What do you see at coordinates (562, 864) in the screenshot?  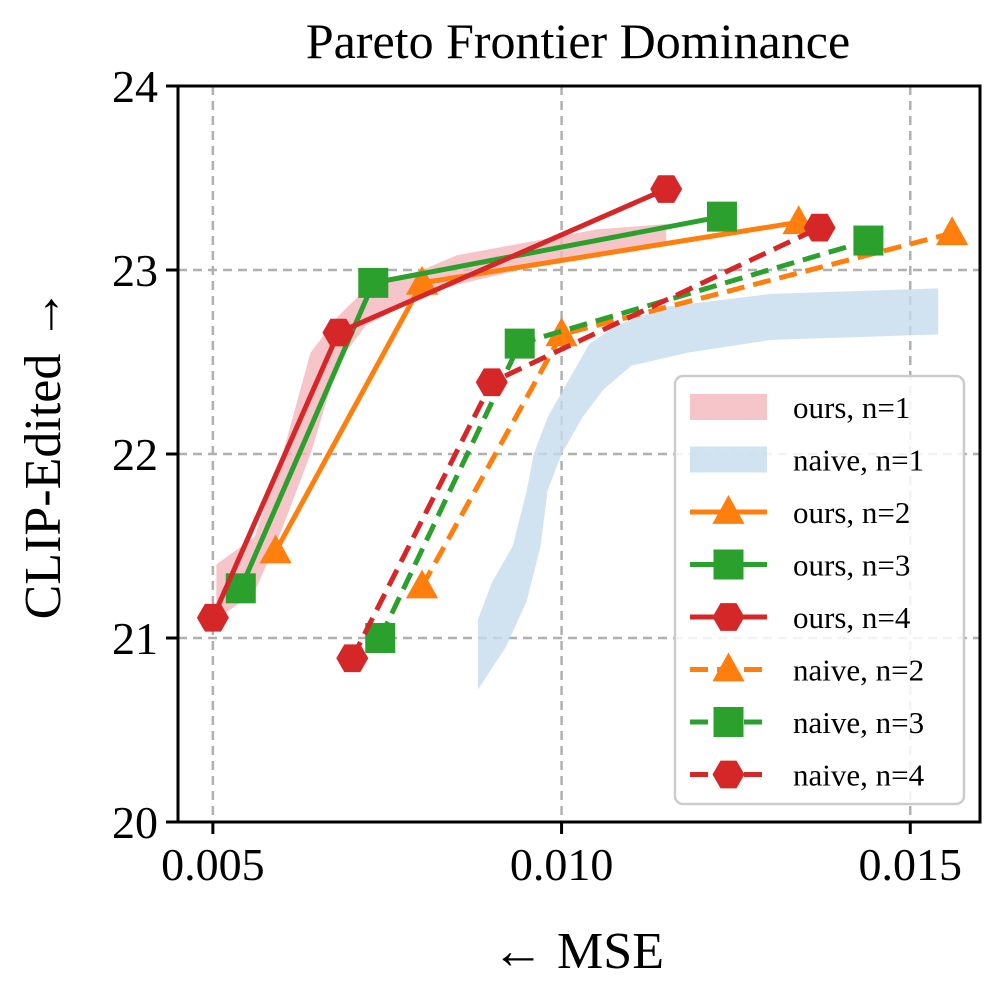 I see `x-tick-label: 0.010` at bounding box center [562, 864].